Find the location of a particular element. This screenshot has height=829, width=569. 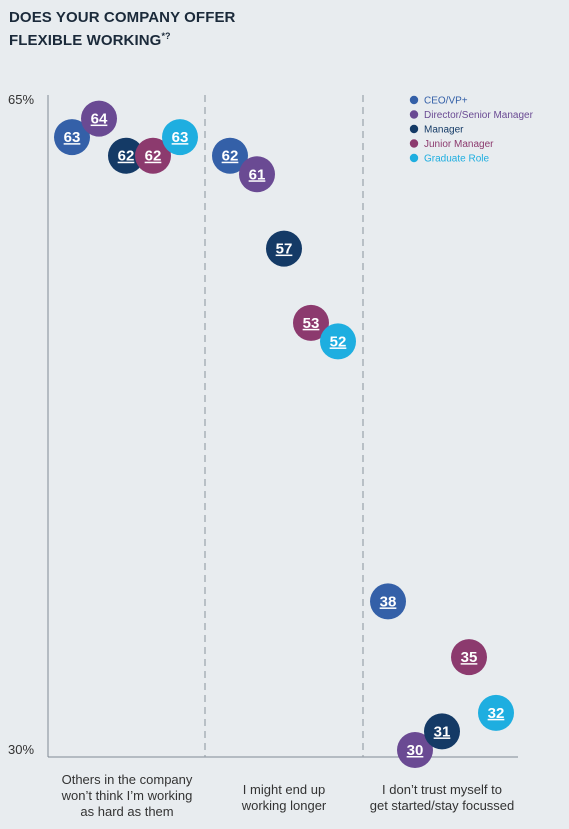

bubble-label: 64 is located at coordinates (99, 119).